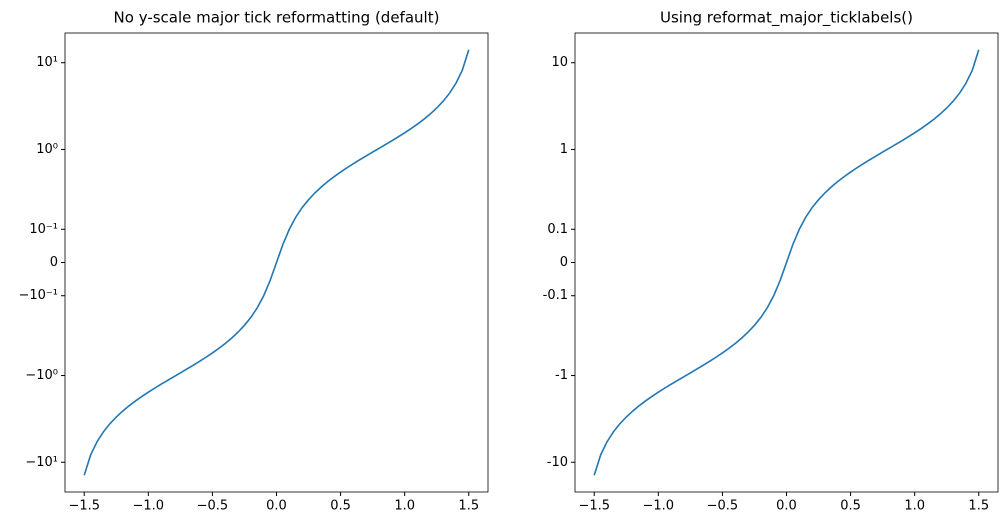  What do you see at coordinates (41, 462) in the screenshot?
I see `y-tick-label: −10¹` at bounding box center [41, 462].